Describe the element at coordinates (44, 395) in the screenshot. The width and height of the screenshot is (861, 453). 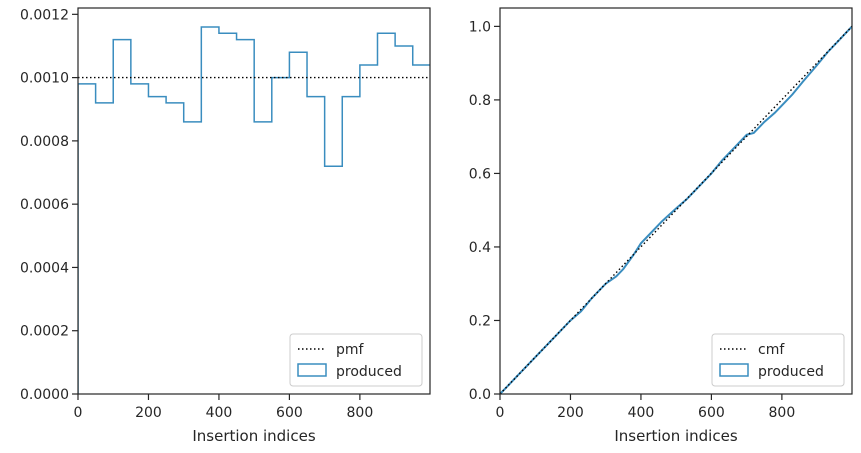
I see `y-tick-label: 0.0000` at that location.